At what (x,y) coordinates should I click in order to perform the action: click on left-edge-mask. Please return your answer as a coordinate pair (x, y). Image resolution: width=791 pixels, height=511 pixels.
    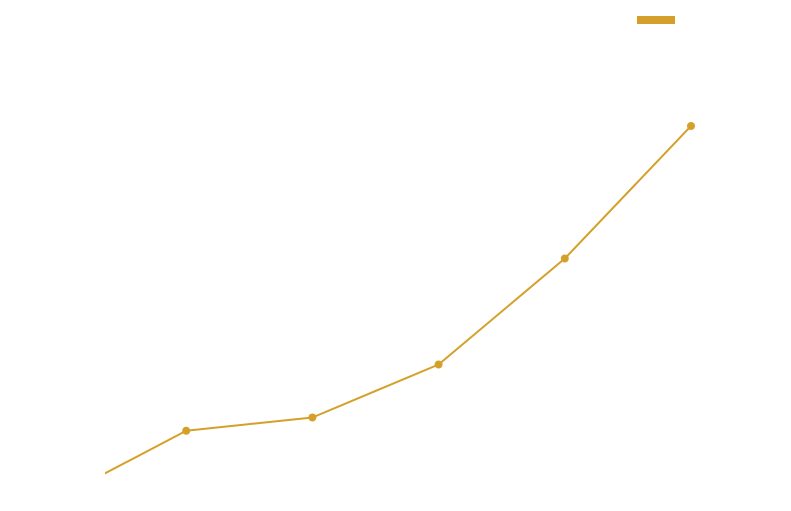
    Looking at the image, I should click on (52, 255).